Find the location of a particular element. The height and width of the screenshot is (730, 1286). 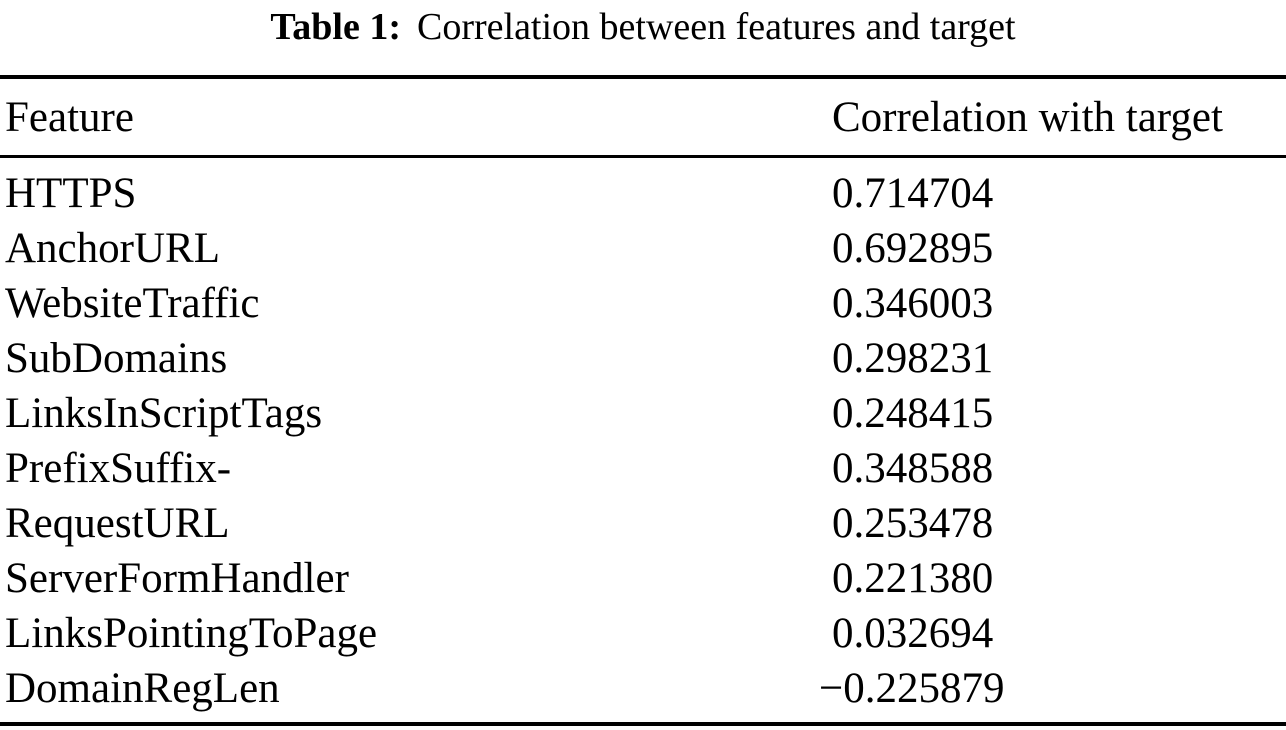

feature-cell: PrefixSuffix- is located at coordinates (118, 468).